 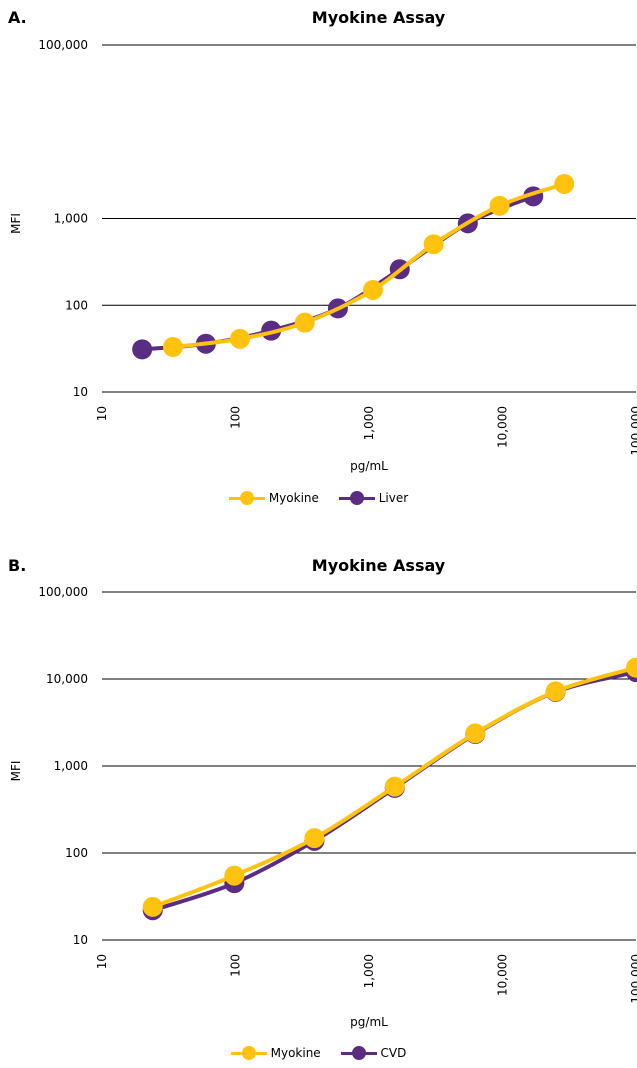 I want to click on legend-item-liver: Liver, so click(x=373, y=498).